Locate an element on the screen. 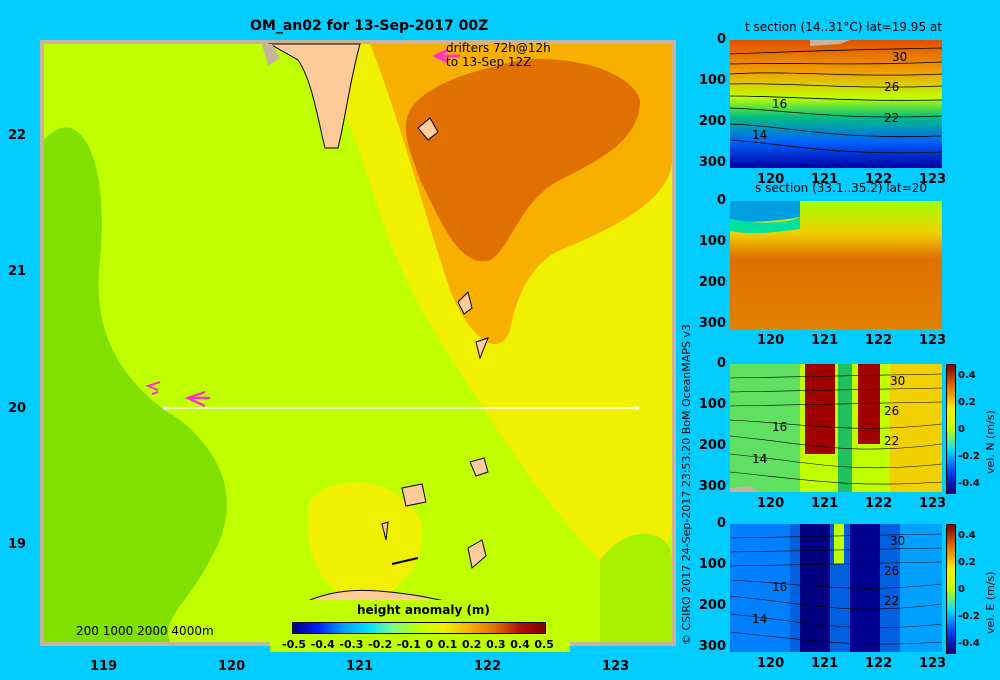 The width and height of the screenshot is (1000, 680). panel4-x-tick: 120 is located at coordinates (771, 663).